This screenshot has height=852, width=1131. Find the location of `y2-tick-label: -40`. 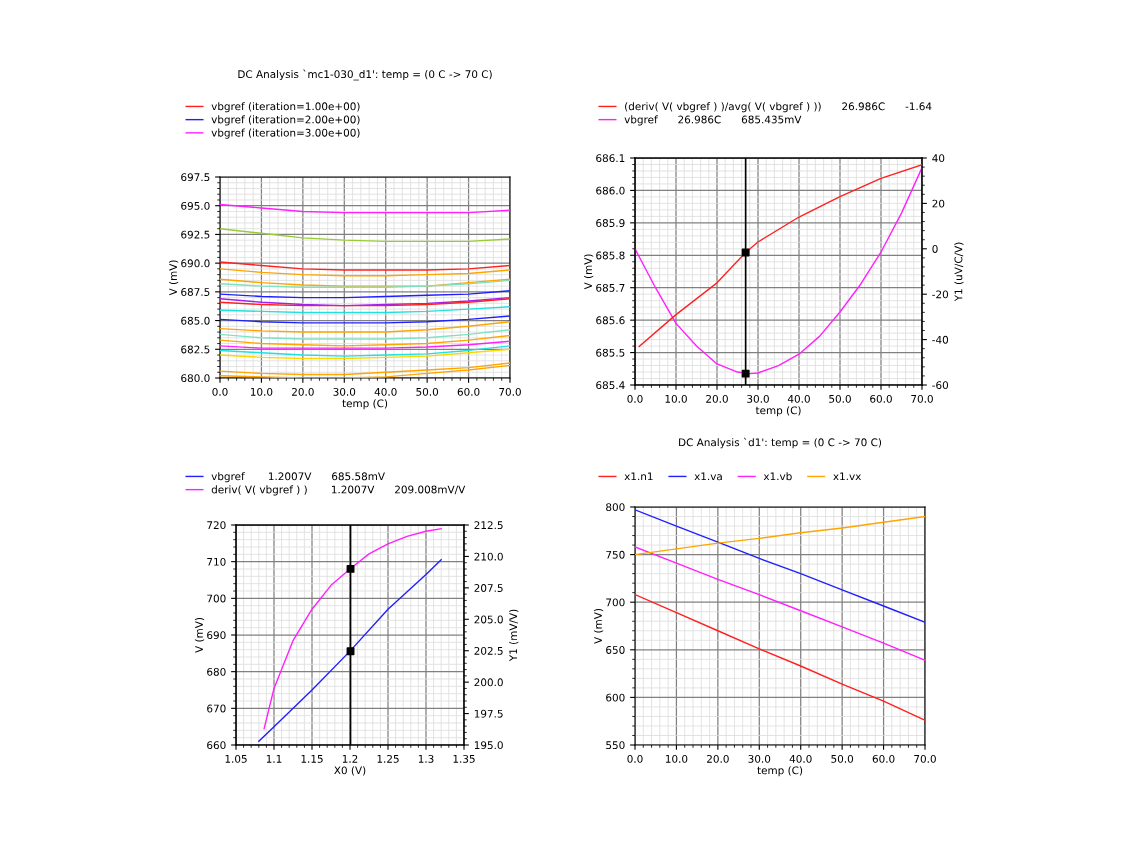

y2-tick-label: -40 is located at coordinates (940, 339).